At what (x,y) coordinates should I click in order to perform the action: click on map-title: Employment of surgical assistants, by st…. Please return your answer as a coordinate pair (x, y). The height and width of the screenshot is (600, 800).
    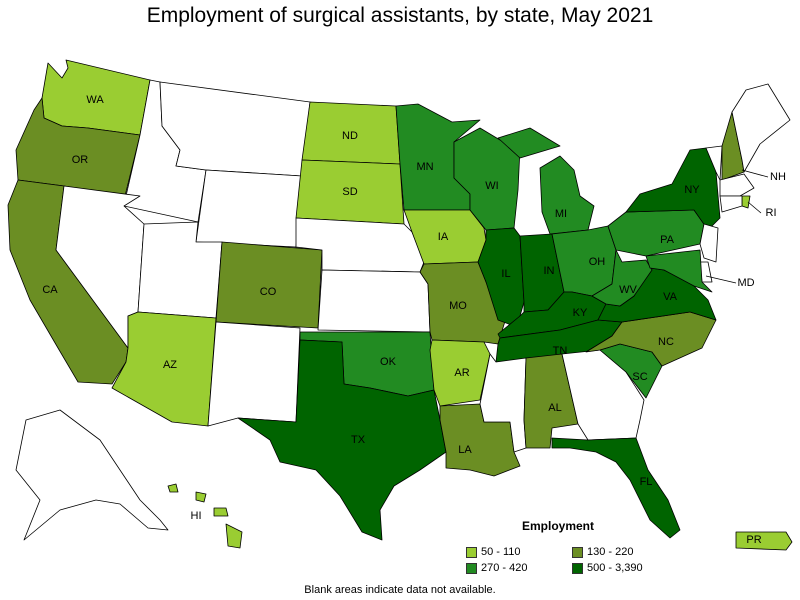
    Looking at the image, I should click on (400, 15).